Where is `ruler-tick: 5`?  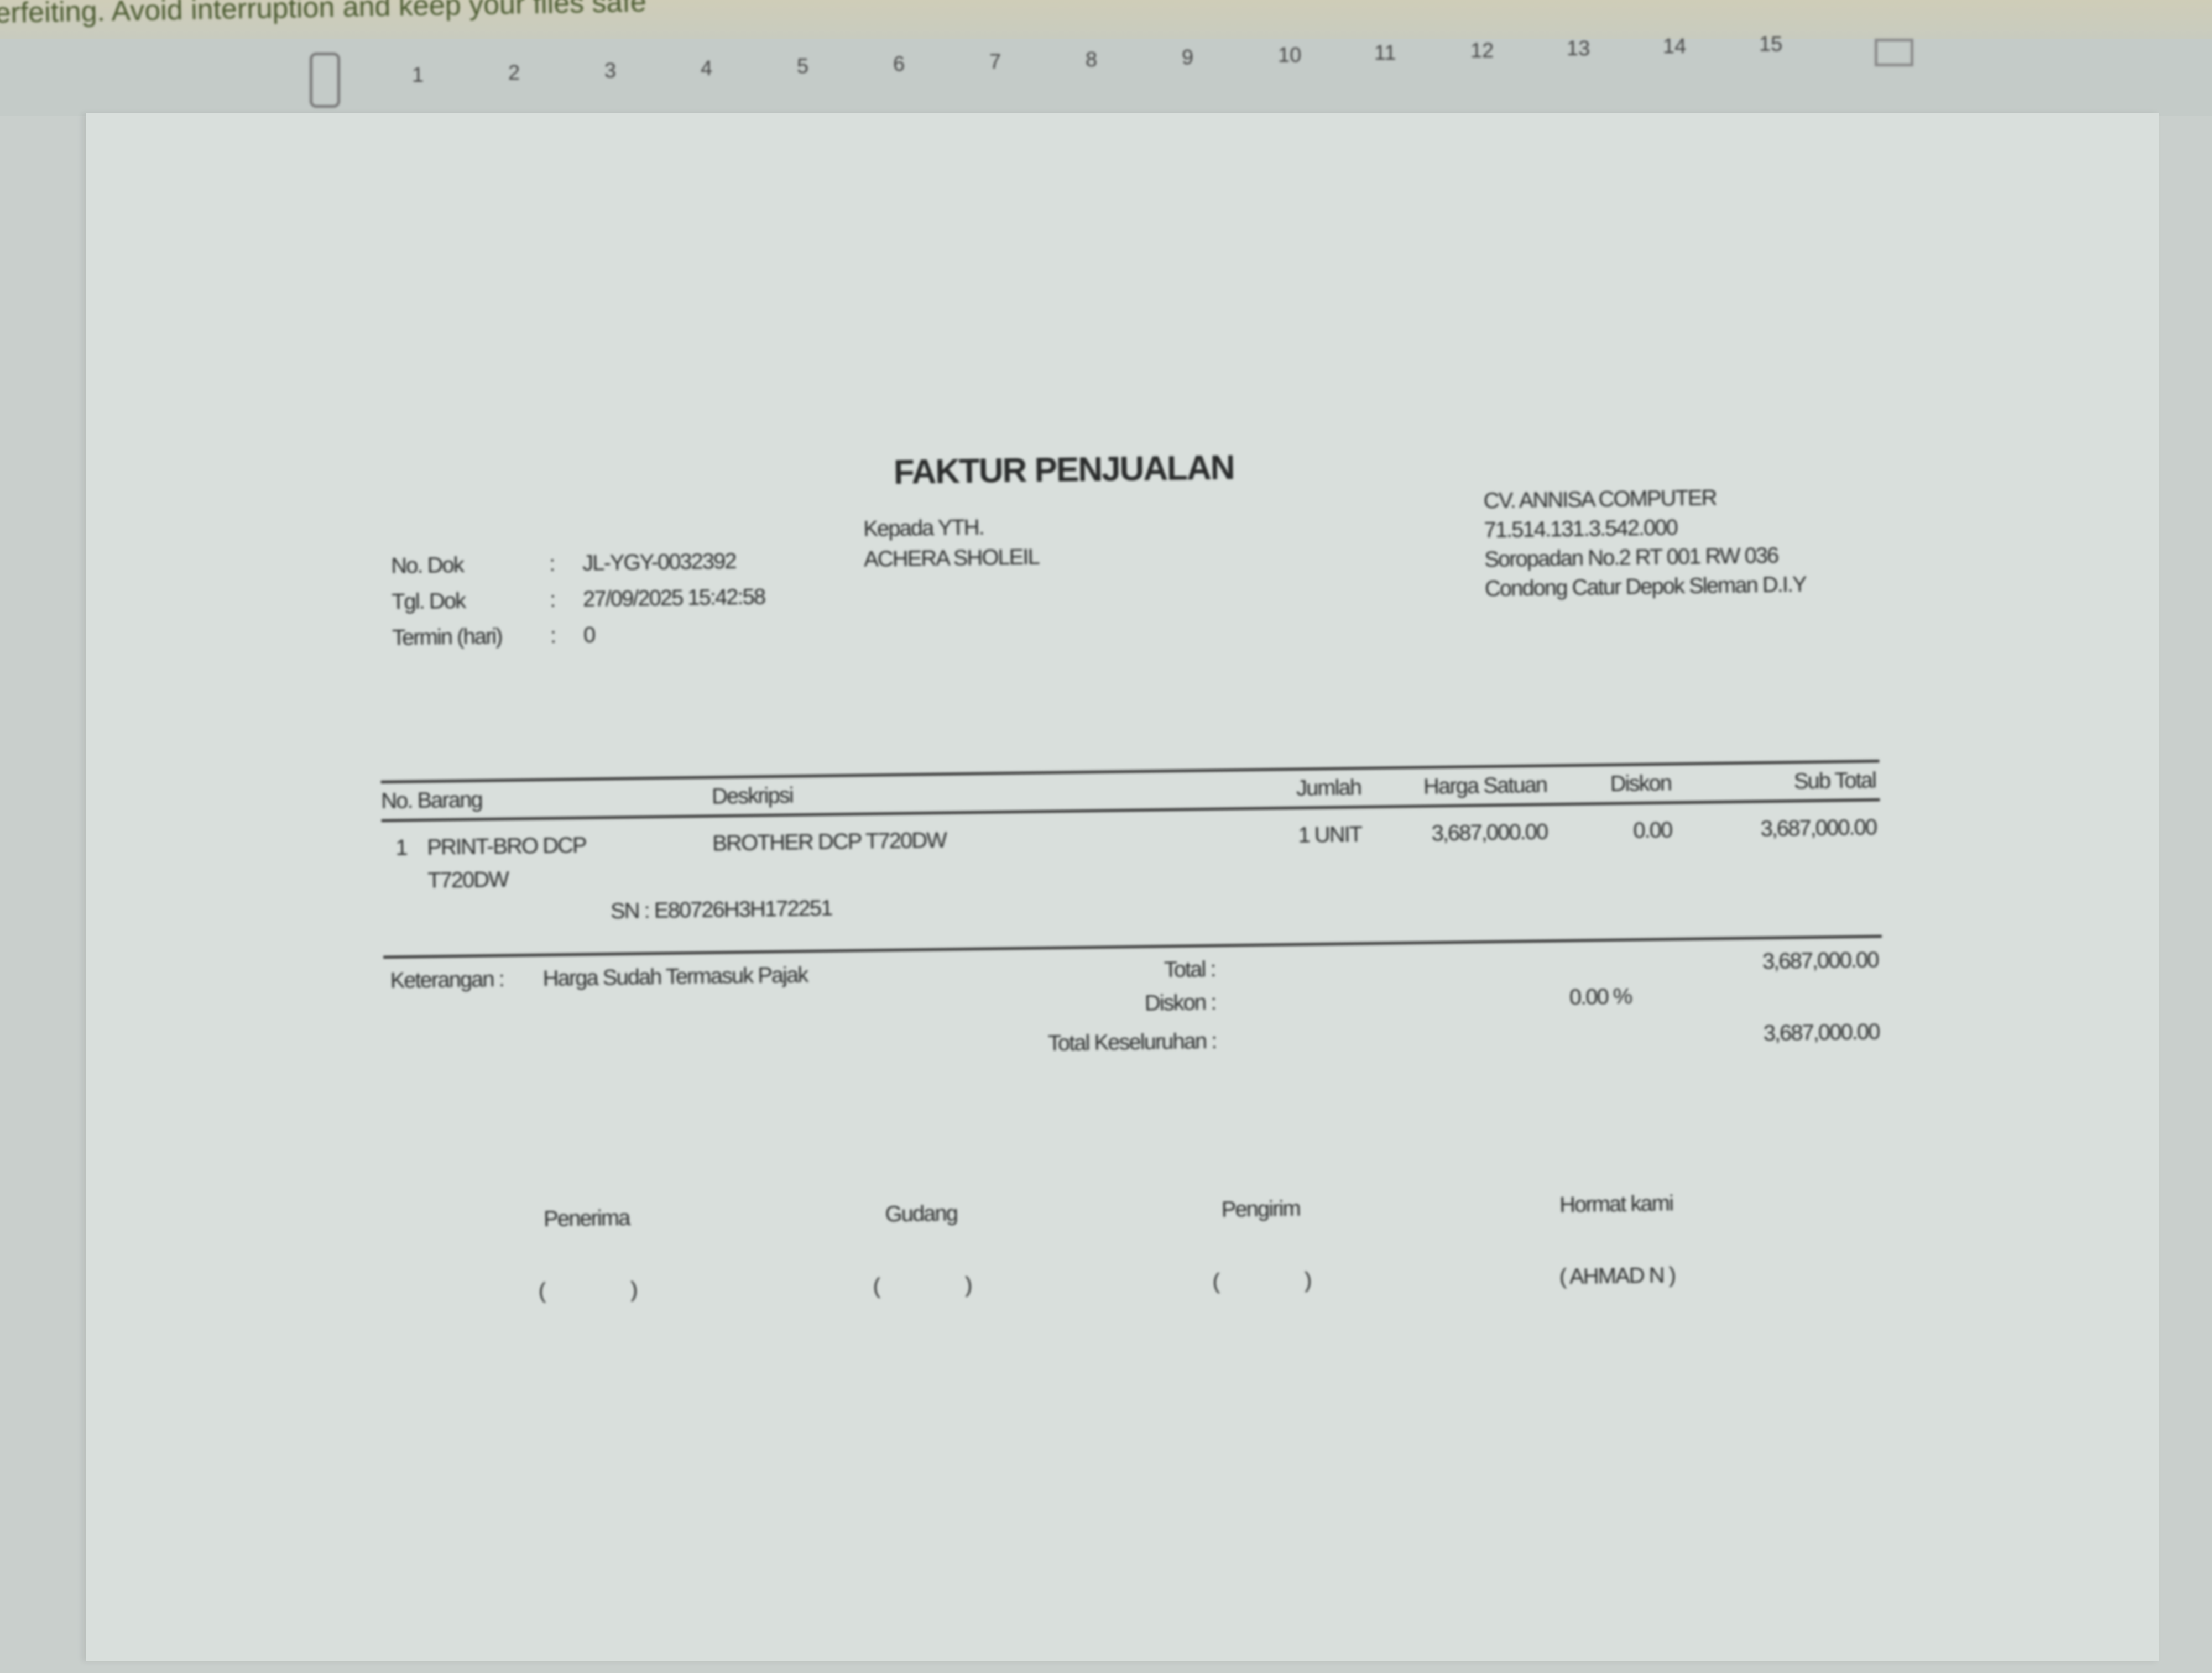 ruler-tick: 5 is located at coordinates (803, 66).